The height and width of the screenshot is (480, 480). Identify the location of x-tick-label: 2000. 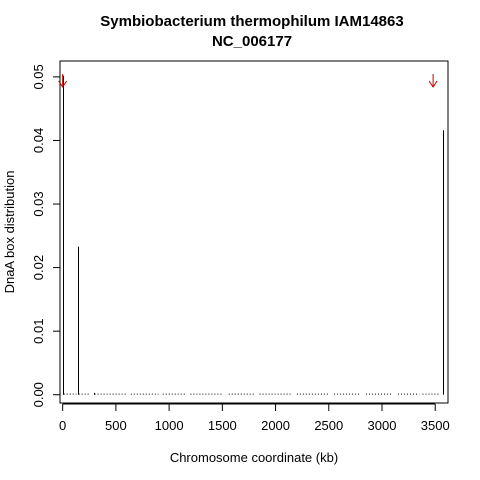
(275, 425).